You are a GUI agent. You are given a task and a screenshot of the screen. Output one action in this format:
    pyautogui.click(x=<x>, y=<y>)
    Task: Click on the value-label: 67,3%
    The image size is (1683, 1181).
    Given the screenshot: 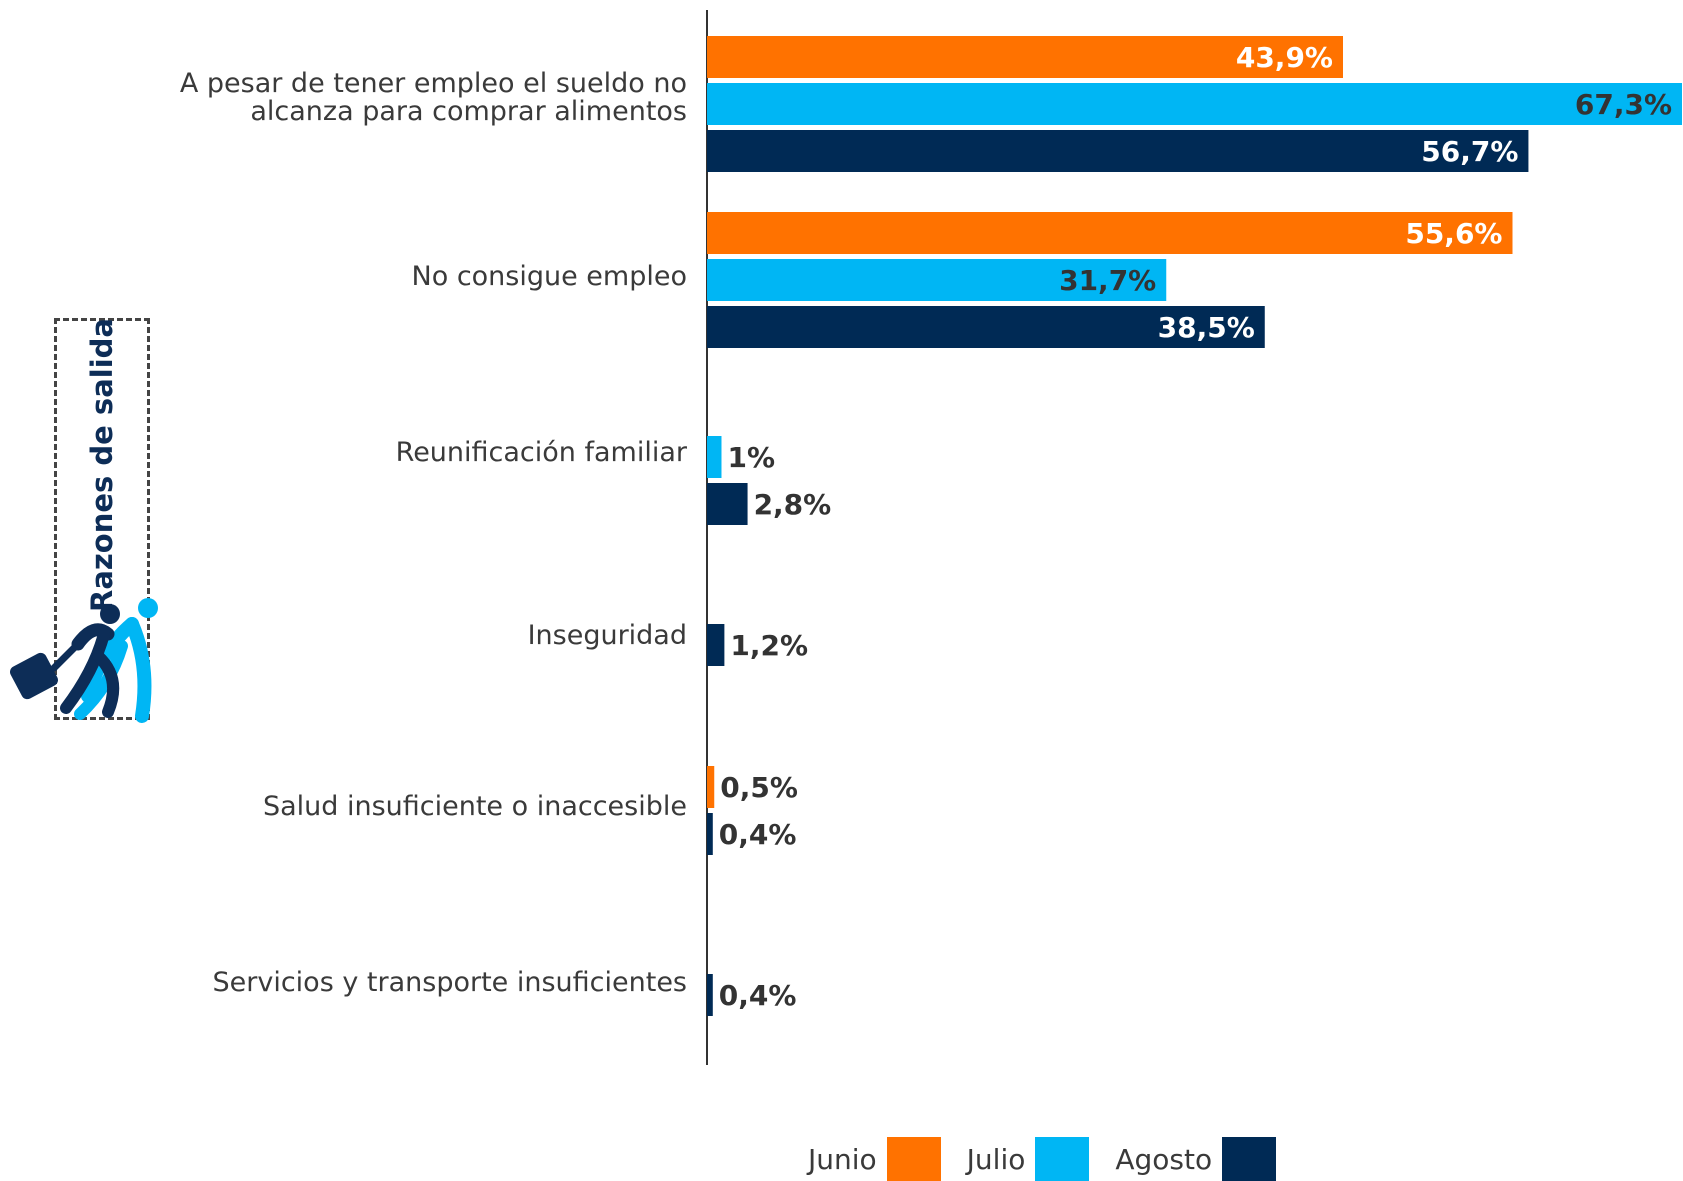 What is the action you would take?
    pyautogui.click(x=1623, y=104)
    